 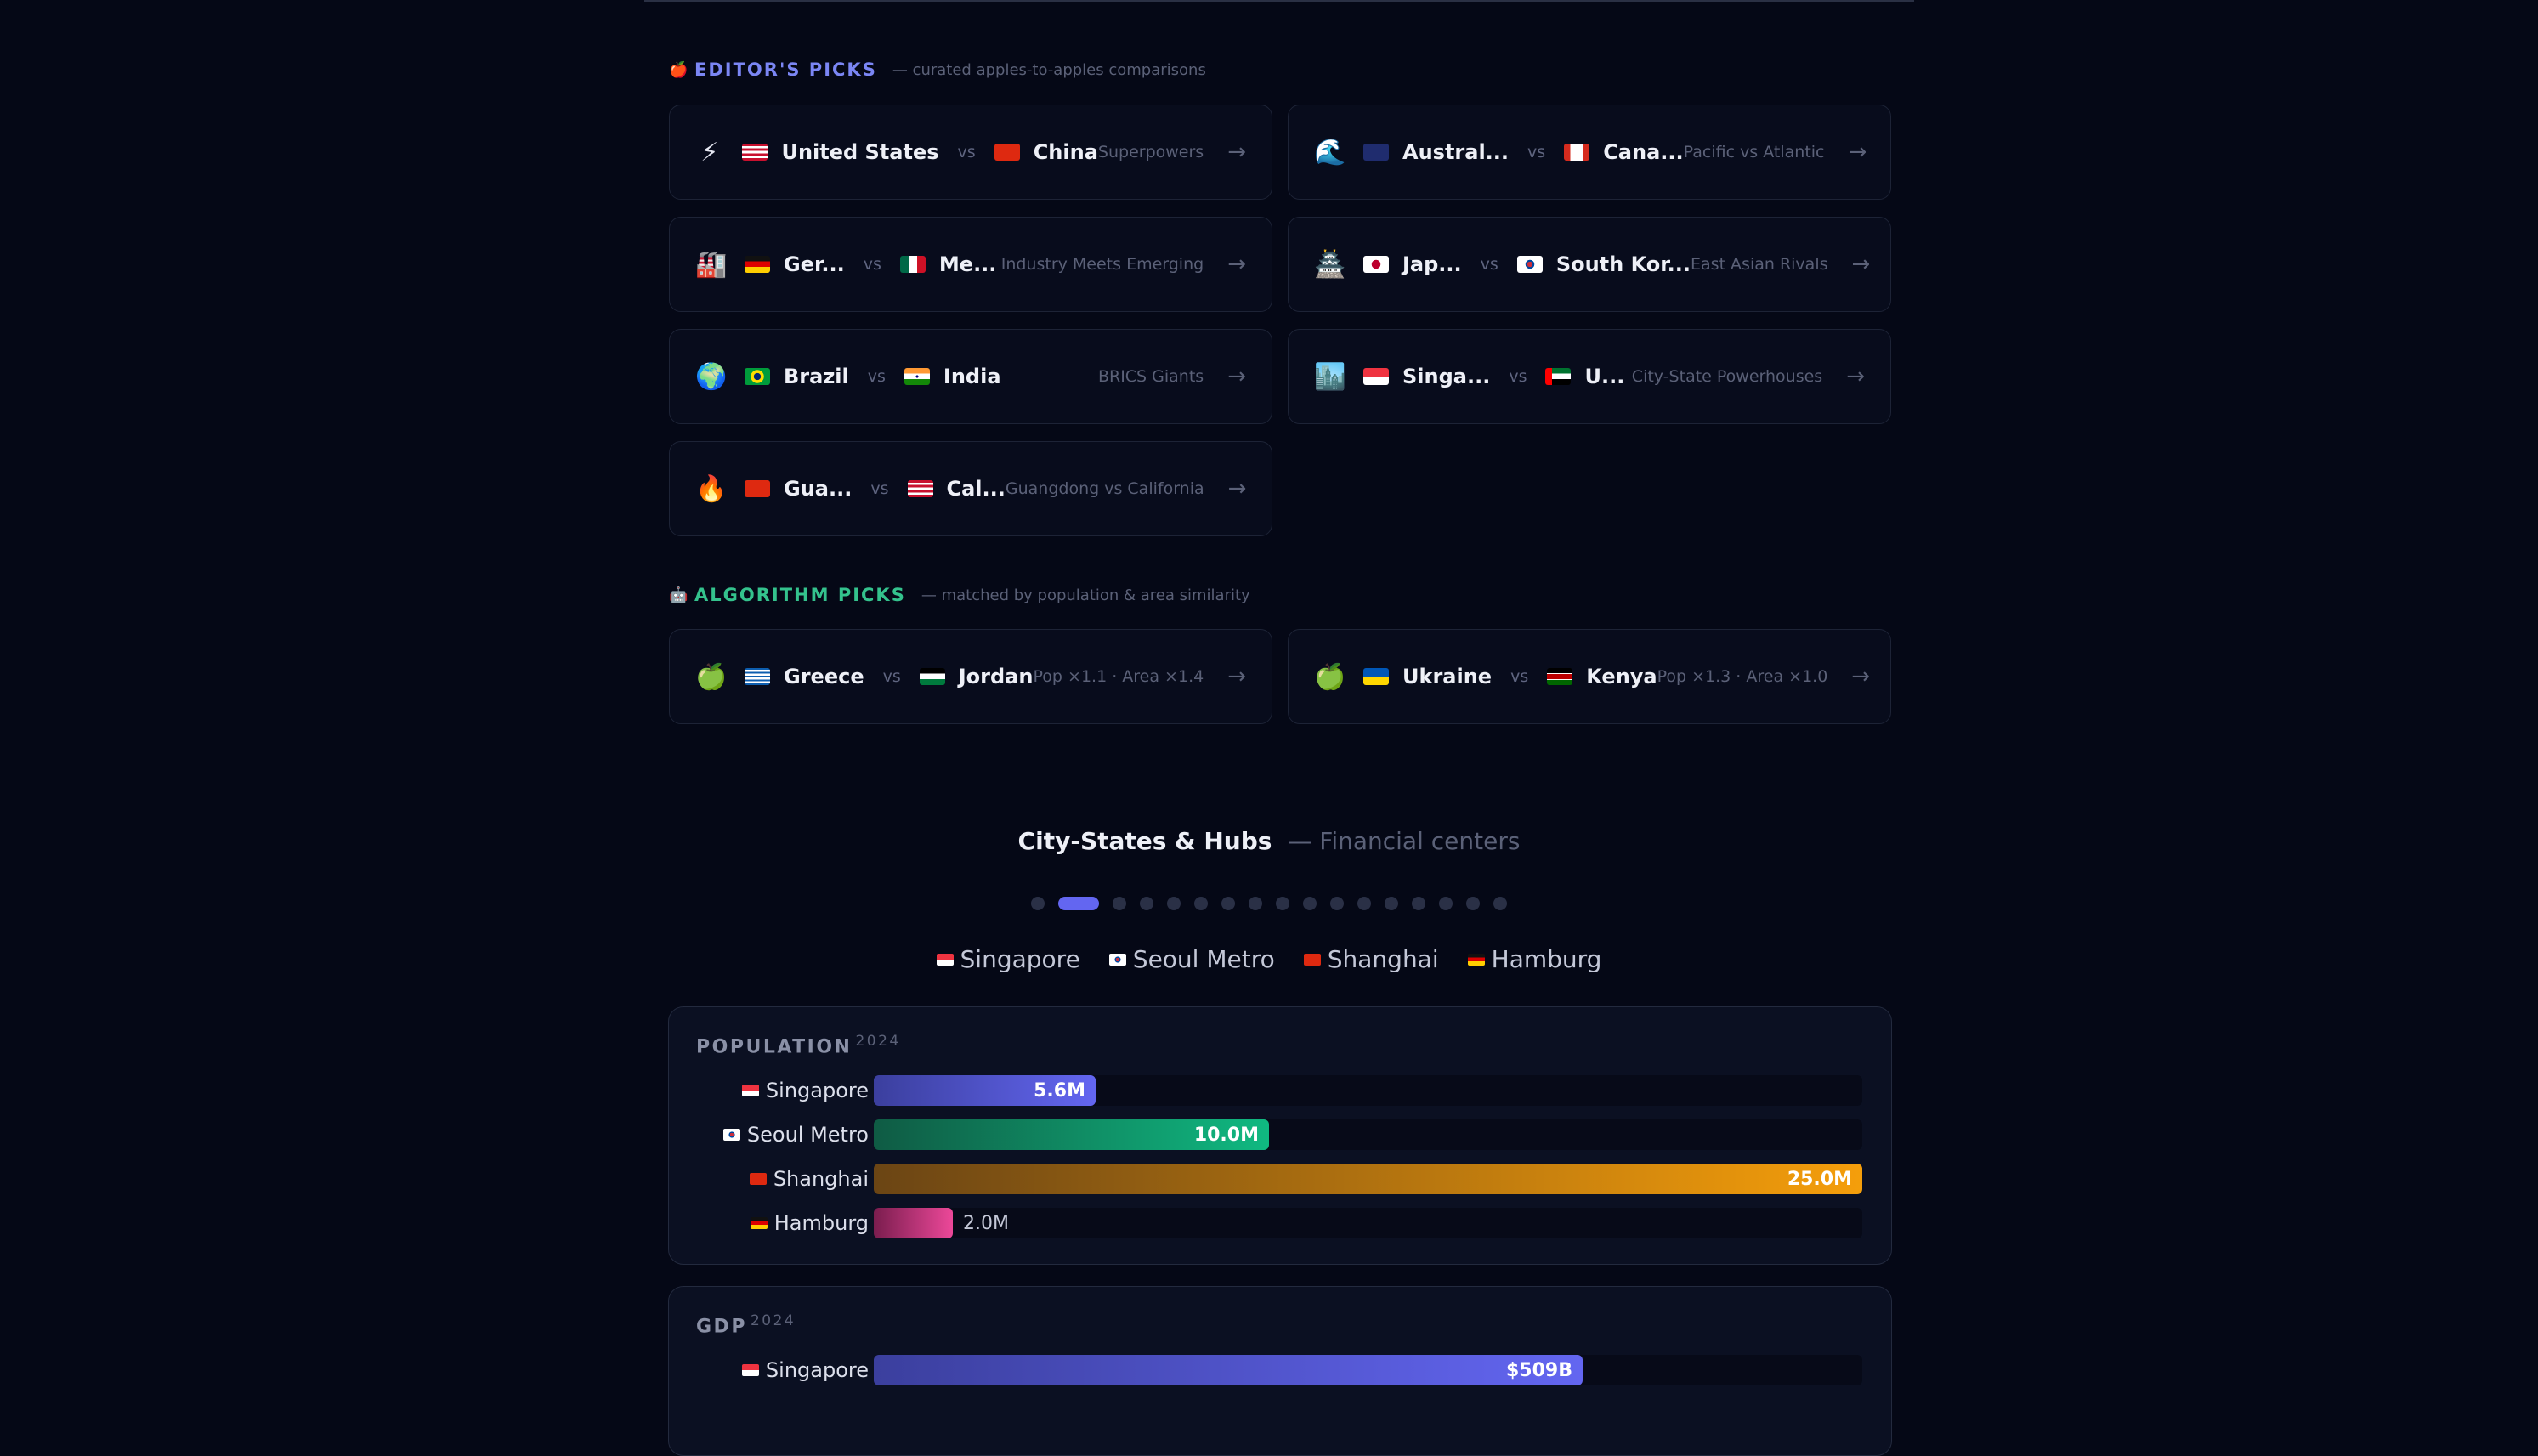 I want to click on bar-track: 25.0M, so click(x=1368, y=1179).